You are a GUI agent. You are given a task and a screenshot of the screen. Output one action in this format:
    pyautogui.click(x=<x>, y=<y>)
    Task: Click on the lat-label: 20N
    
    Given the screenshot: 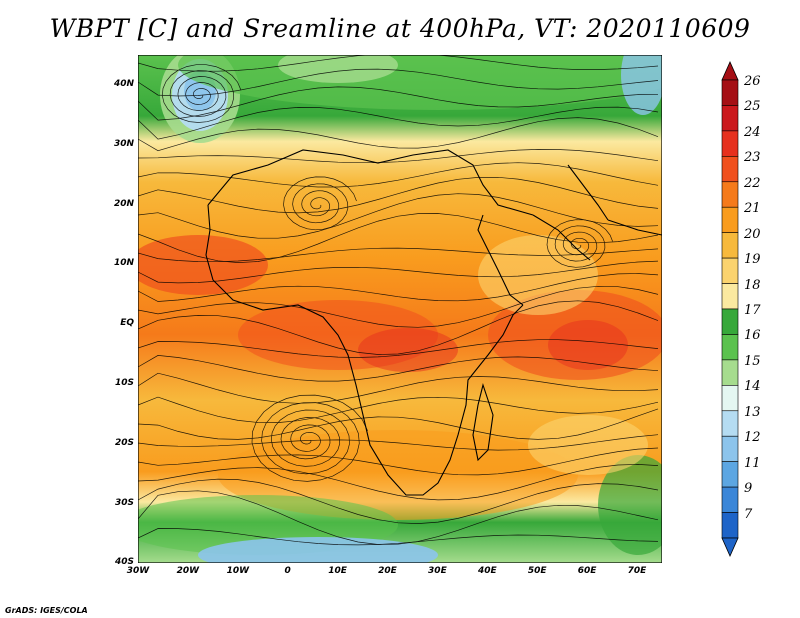 What is the action you would take?
    pyautogui.click(x=123, y=203)
    